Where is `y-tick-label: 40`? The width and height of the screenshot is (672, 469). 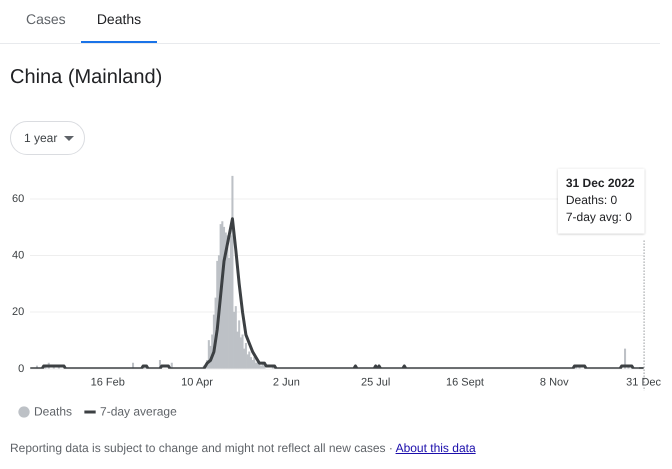 y-tick-label: 40 is located at coordinates (18, 256).